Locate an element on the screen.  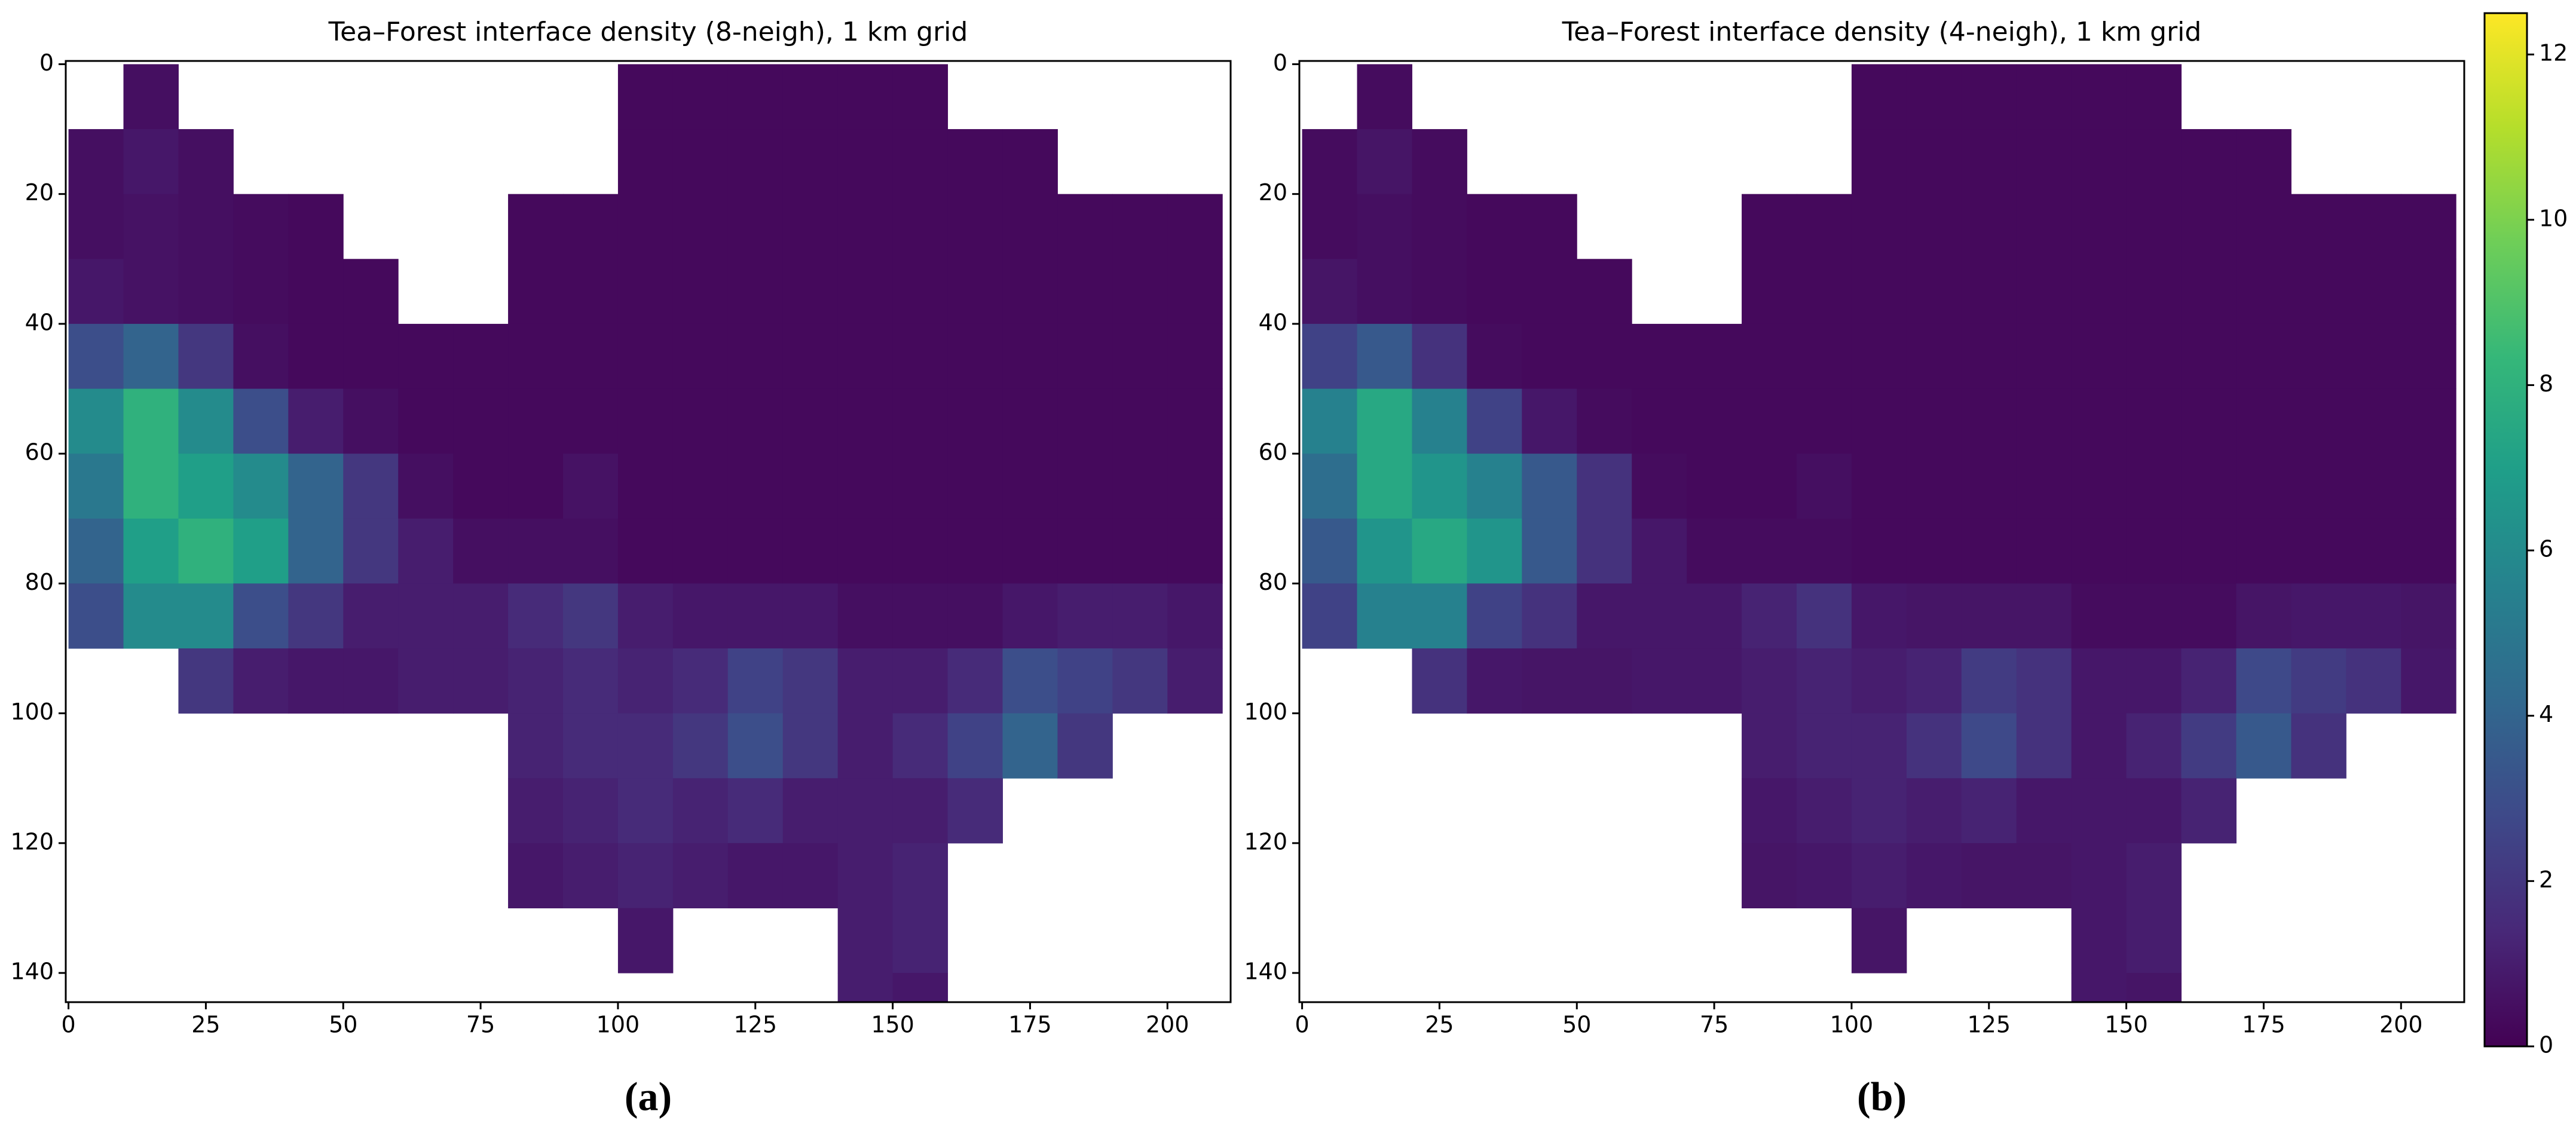
x-tick-label: 50 is located at coordinates (1576, 1025).